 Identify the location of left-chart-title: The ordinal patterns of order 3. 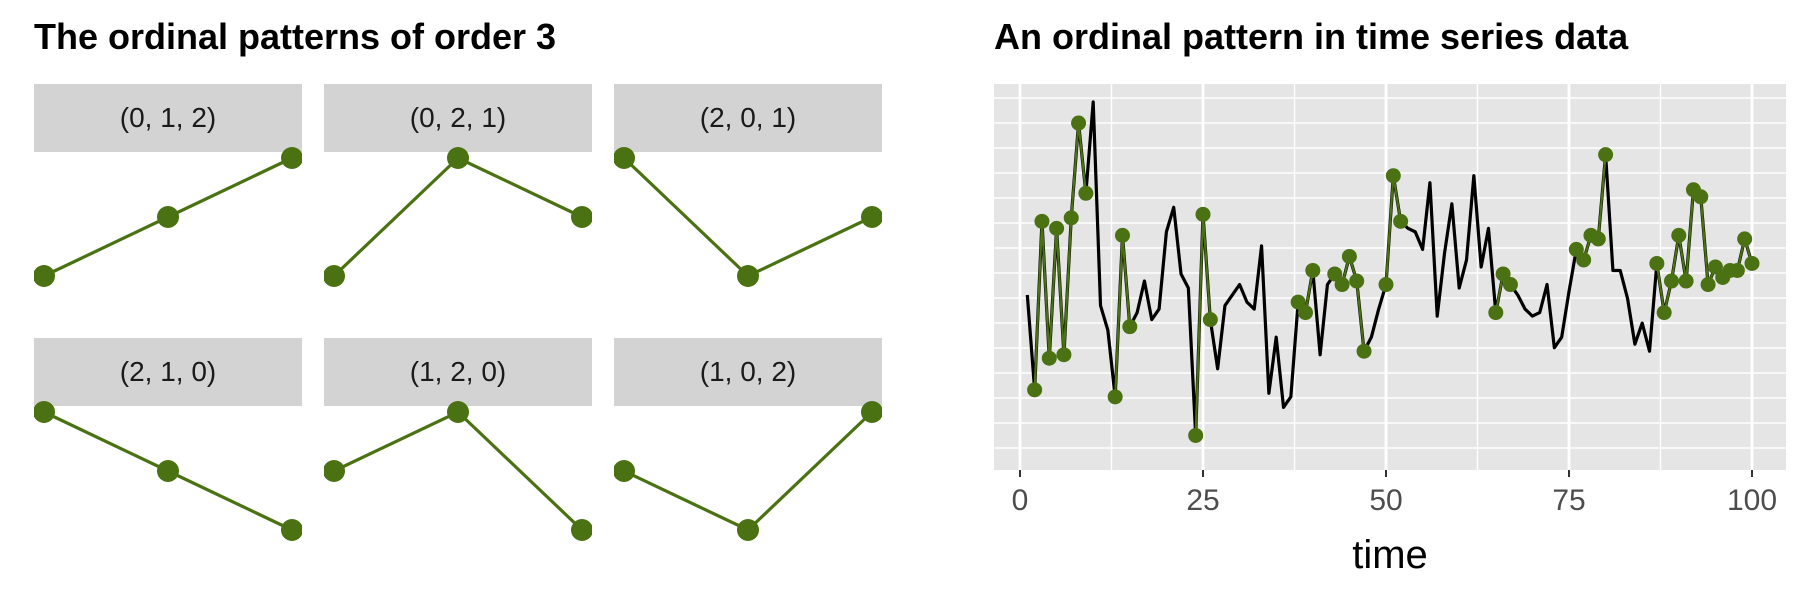
(295, 36).